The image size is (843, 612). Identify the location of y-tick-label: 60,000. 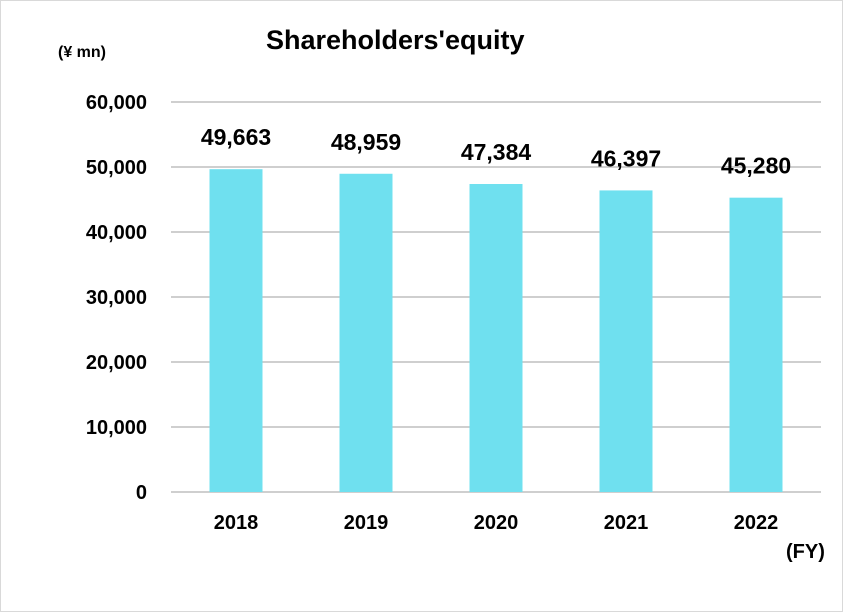
(116, 103).